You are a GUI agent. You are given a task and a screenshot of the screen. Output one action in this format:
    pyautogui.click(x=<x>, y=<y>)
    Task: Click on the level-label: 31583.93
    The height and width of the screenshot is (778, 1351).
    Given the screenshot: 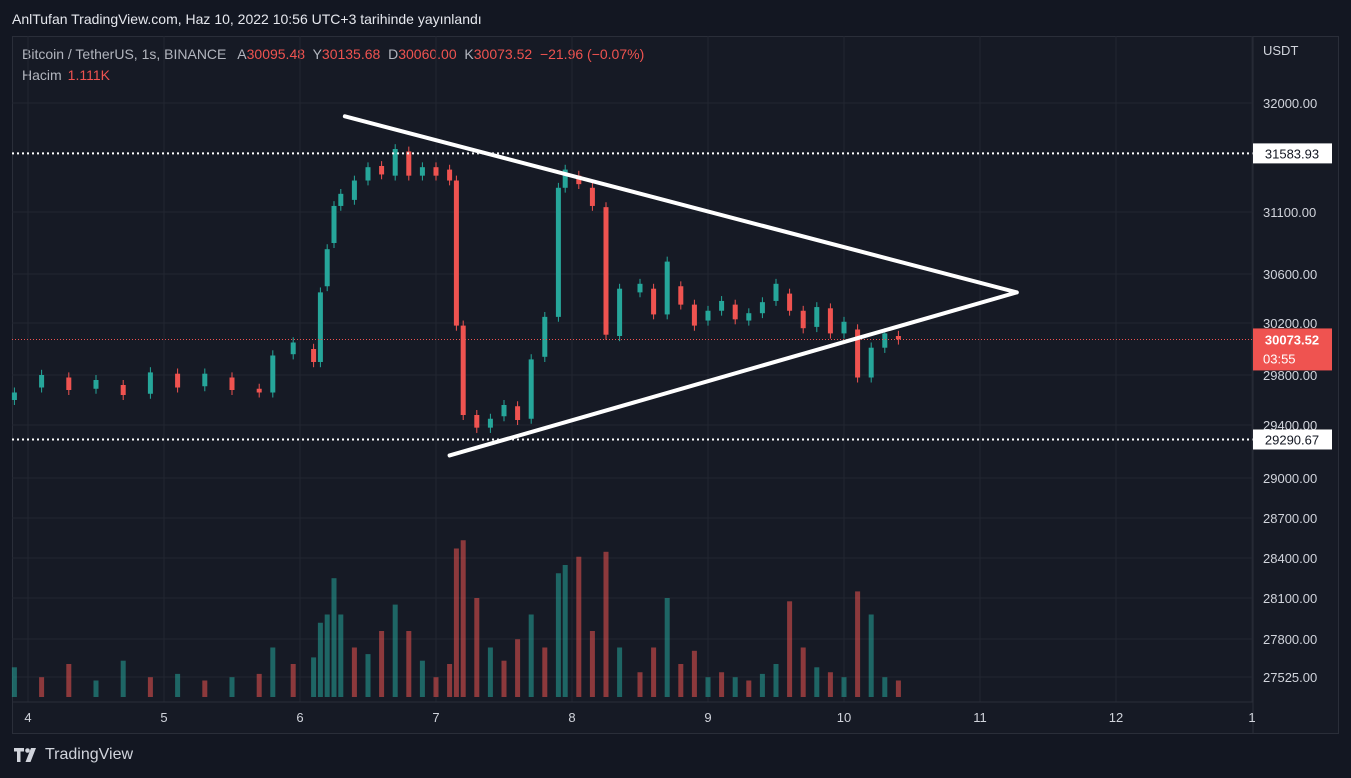 What is the action you would take?
    pyautogui.click(x=1292, y=153)
    